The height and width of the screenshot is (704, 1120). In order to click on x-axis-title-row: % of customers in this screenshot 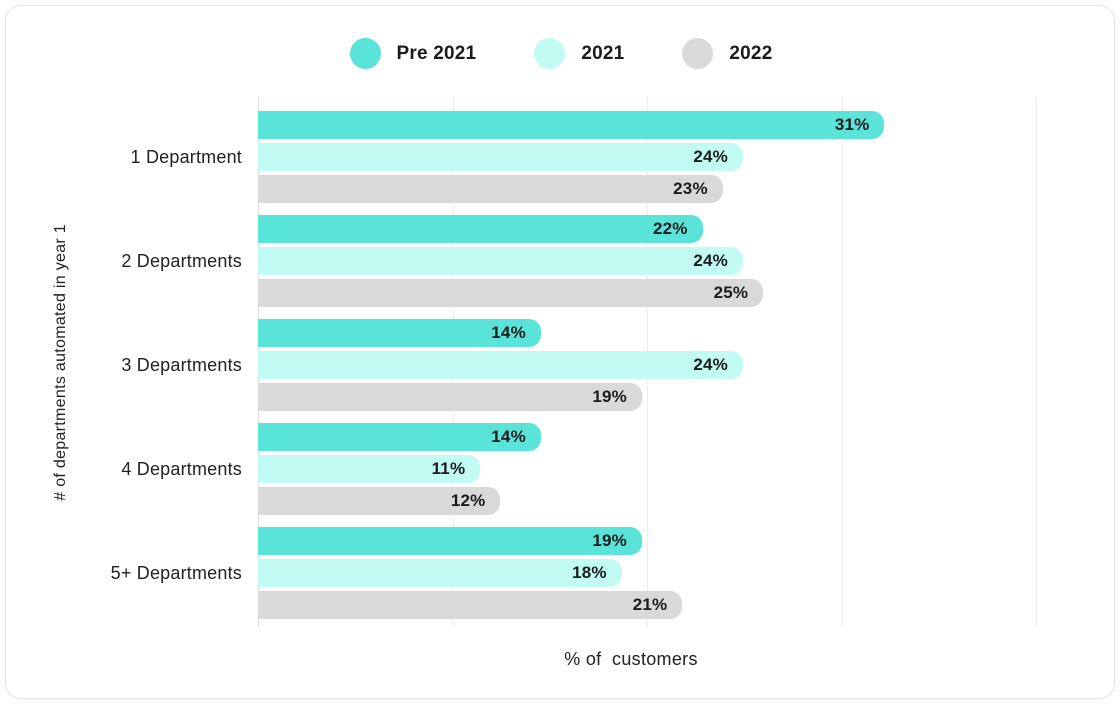, I will do `click(561, 659)`.